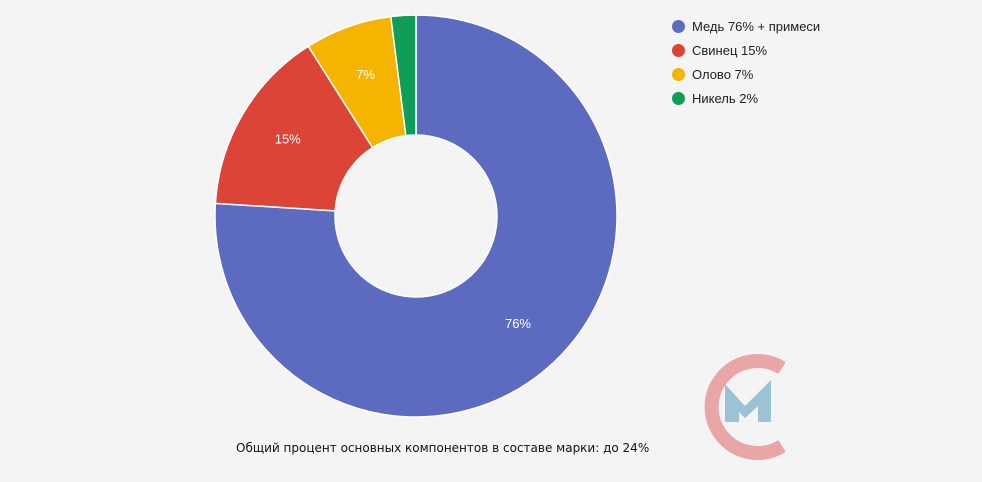 The height and width of the screenshot is (482, 982). I want to click on legend-label: Медь 76% + примеси, so click(756, 26).